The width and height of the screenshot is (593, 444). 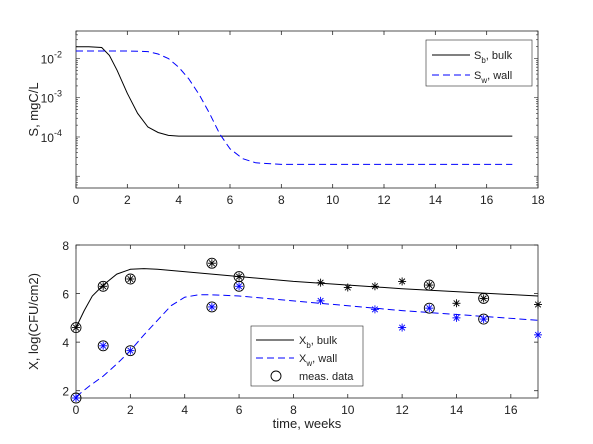 I want to click on top-y-tick-label: 10⁻², so click(x=51, y=57).